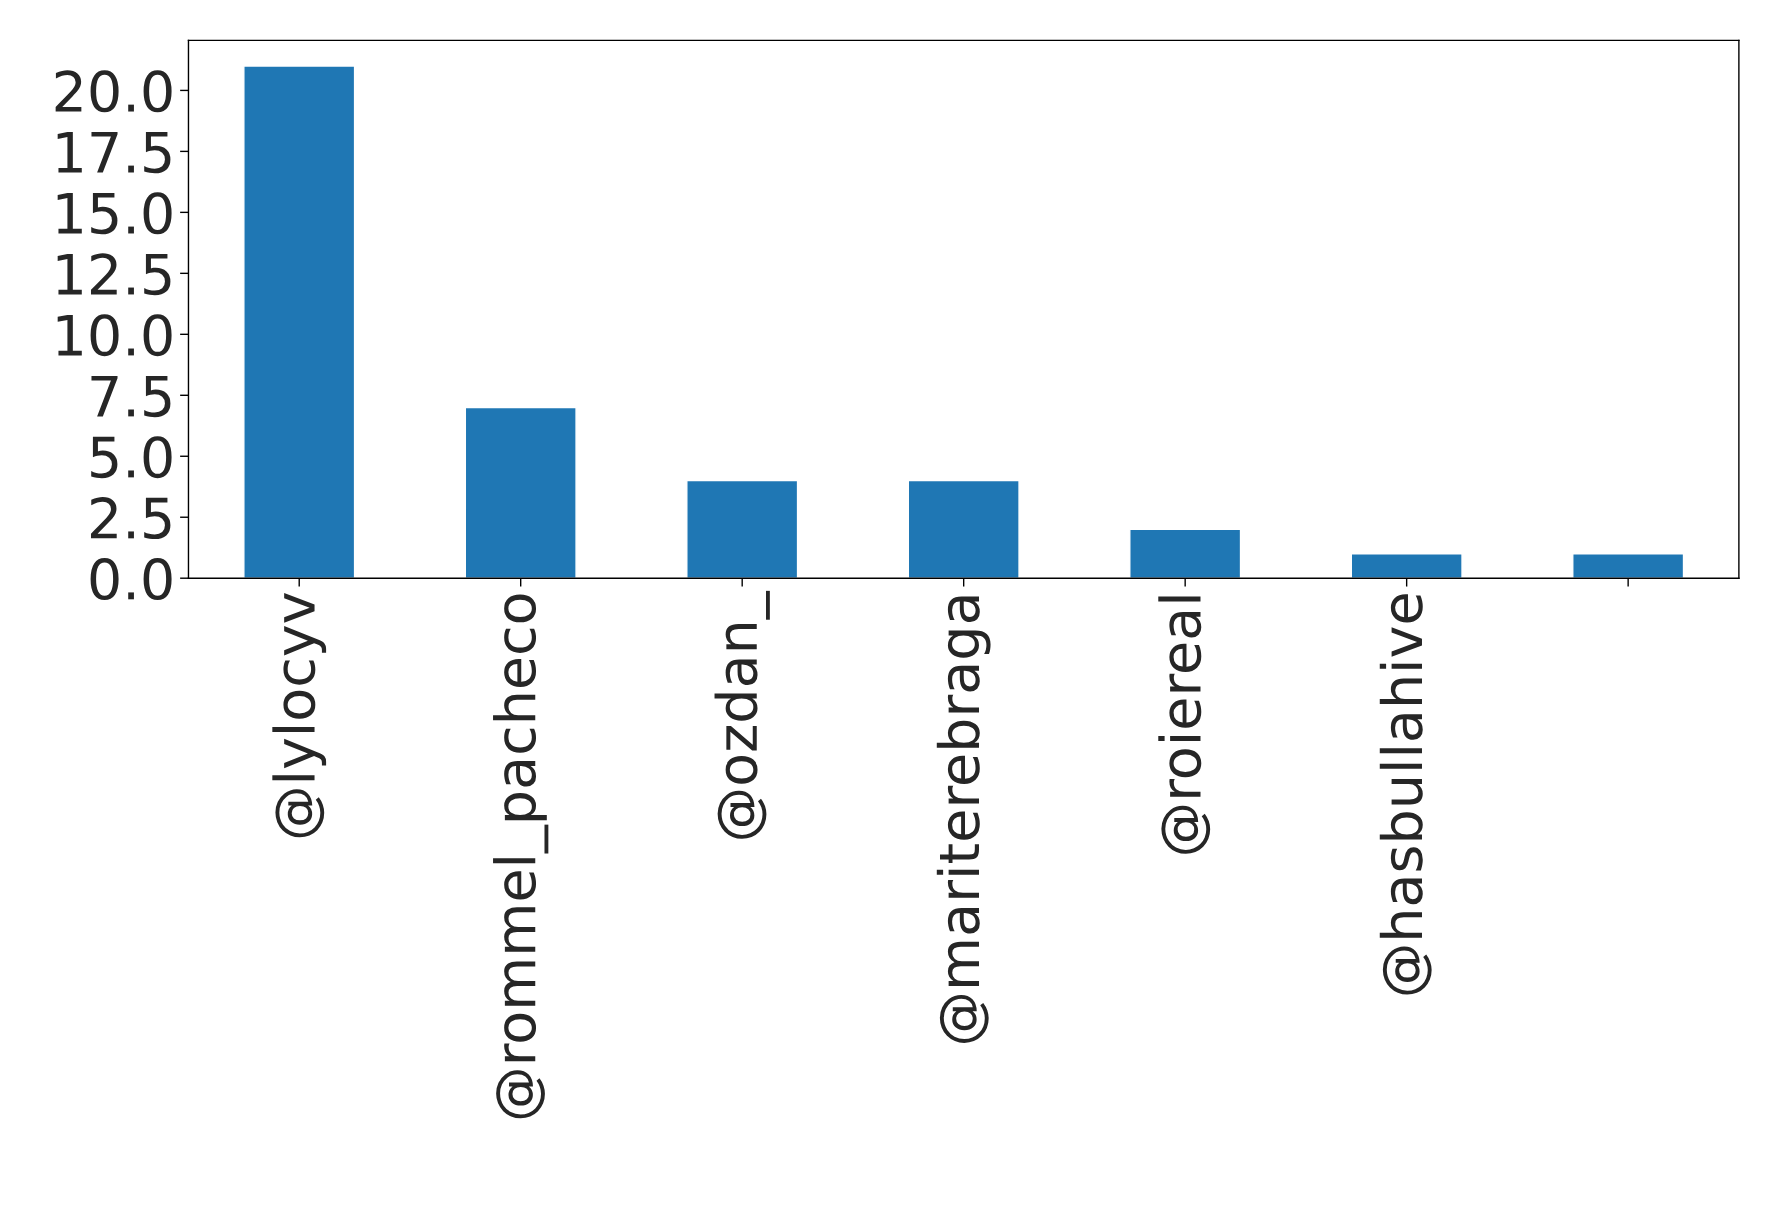 The width and height of the screenshot is (1778, 1225). What do you see at coordinates (131, 396) in the screenshot?
I see `y-tick-label: 7.5` at bounding box center [131, 396].